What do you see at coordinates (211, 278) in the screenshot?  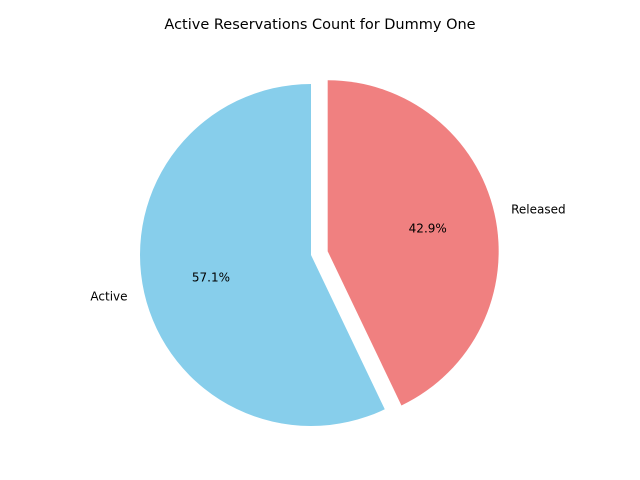 I see `percent-label-active: 57.1%` at bounding box center [211, 278].